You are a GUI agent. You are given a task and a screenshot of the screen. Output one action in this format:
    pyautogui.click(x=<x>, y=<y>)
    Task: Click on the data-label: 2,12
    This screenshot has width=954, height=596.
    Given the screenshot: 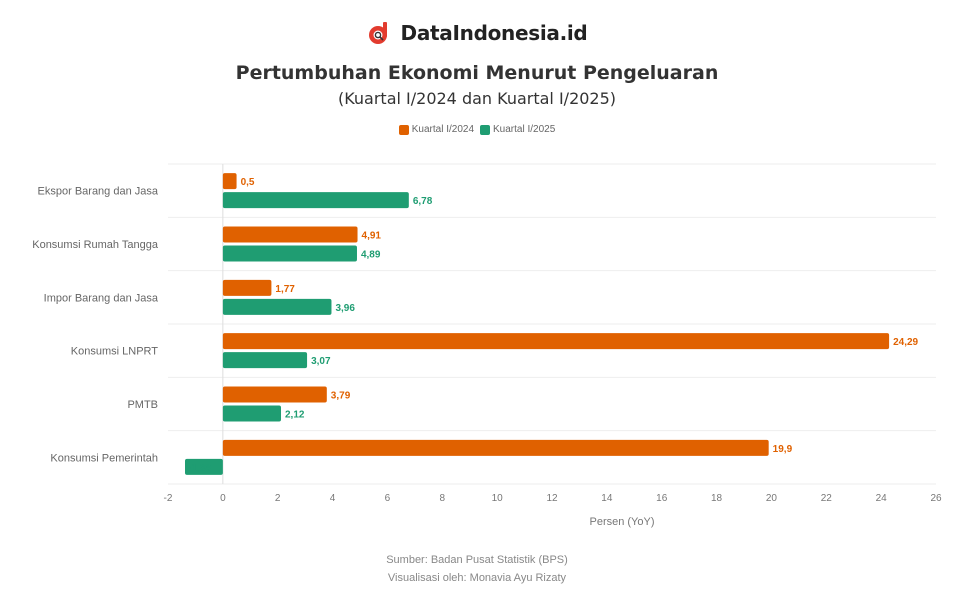 What is the action you would take?
    pyautogui.click(x=295, y=415)
    